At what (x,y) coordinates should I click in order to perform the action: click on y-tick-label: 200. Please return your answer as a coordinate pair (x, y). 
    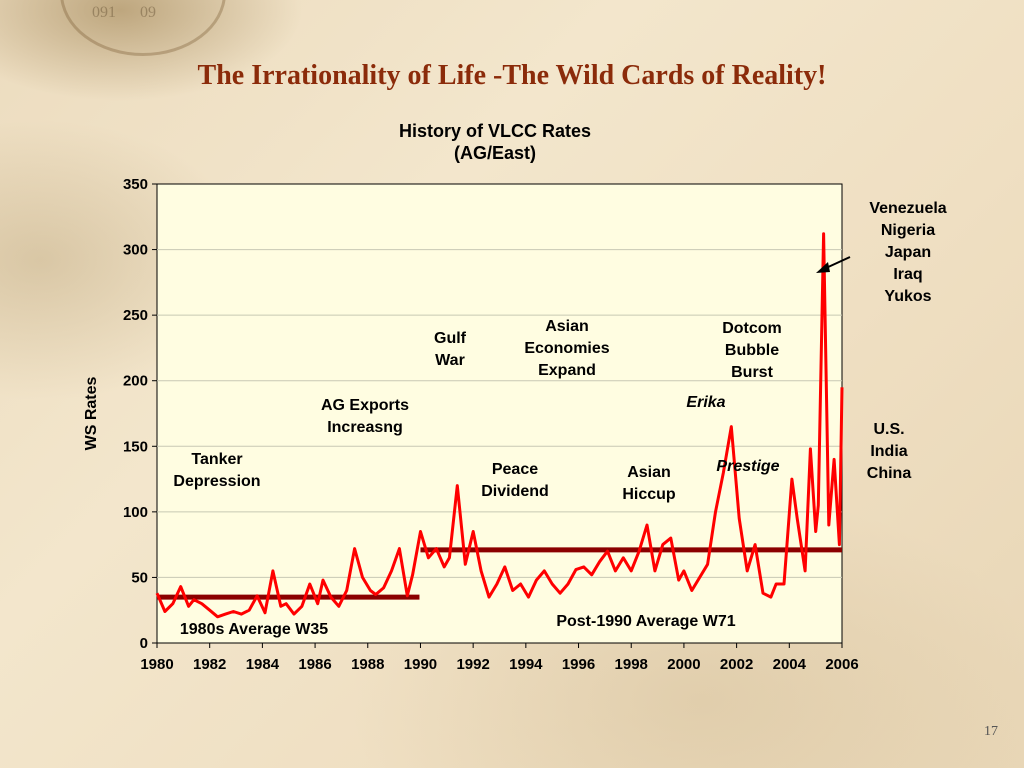
    Looking at the image, I should click on (135, 381).